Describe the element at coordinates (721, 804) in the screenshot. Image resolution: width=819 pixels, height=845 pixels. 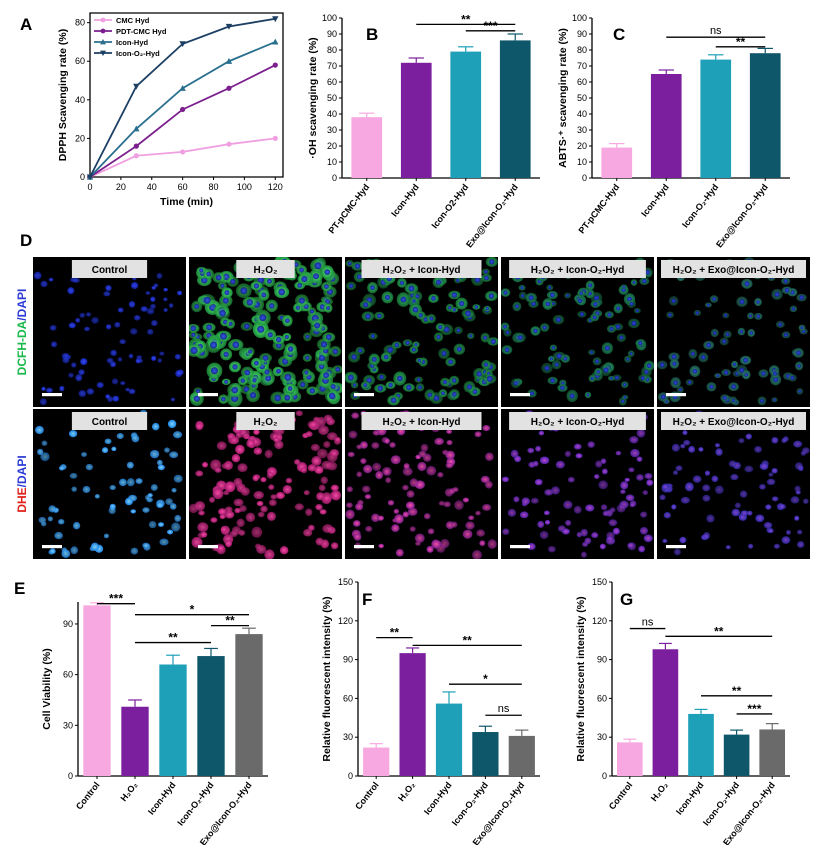
I see `x-category-label: Icon-O₂-Hyd` at that location.